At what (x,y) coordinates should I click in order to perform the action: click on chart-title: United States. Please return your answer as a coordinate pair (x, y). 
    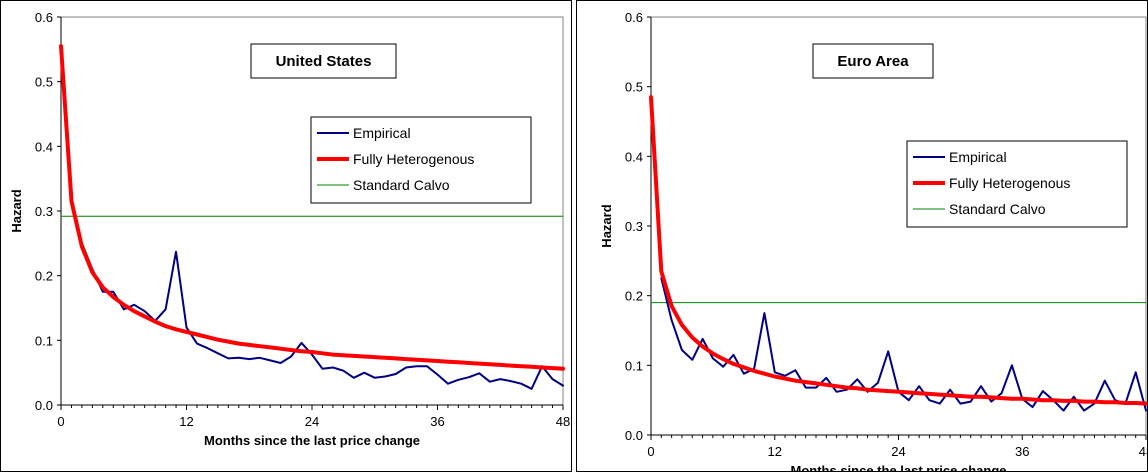
    Looking at the image, I should click on (324, 61).